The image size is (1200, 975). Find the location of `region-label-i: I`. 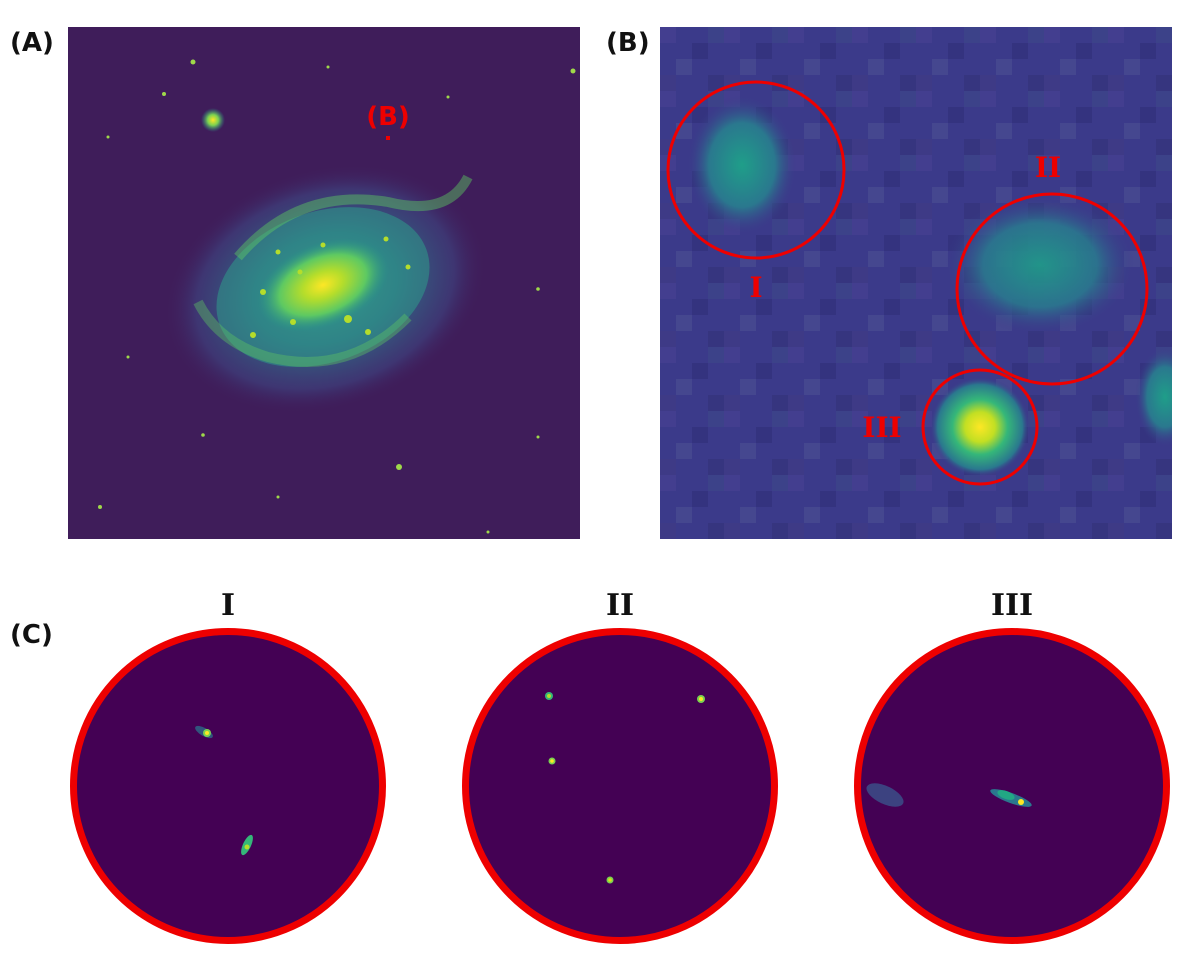

region-label-i: I is located at coordinates (755, 287).